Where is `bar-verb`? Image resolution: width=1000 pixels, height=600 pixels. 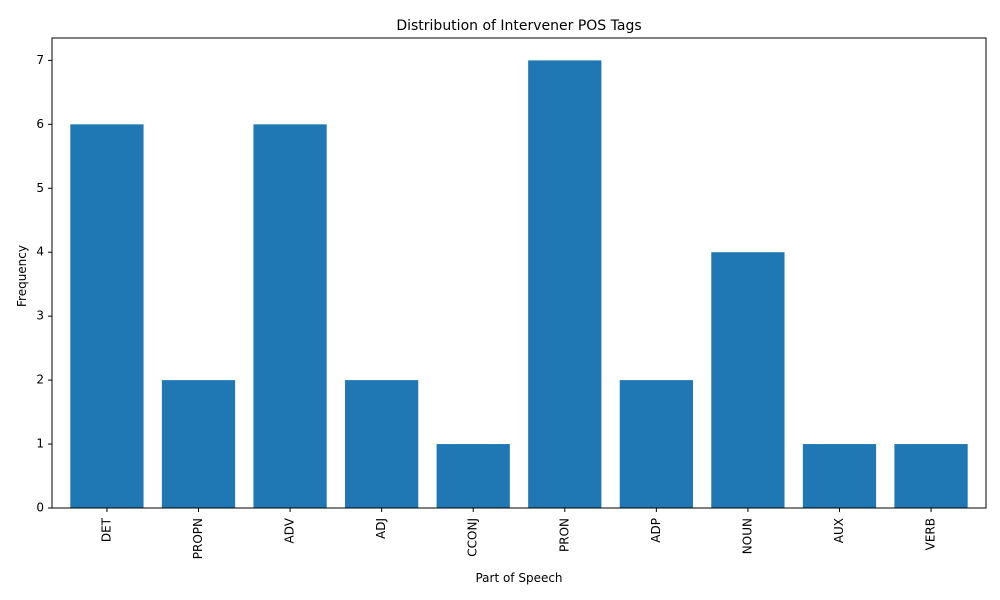 bar-verb is located at coordinates (931, 476).